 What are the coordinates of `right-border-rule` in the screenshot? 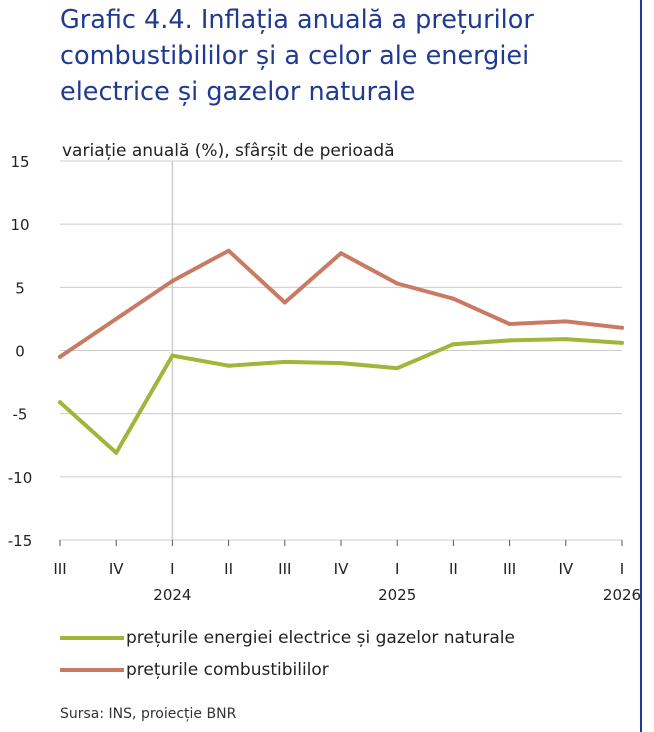 It's located at (641, 366).